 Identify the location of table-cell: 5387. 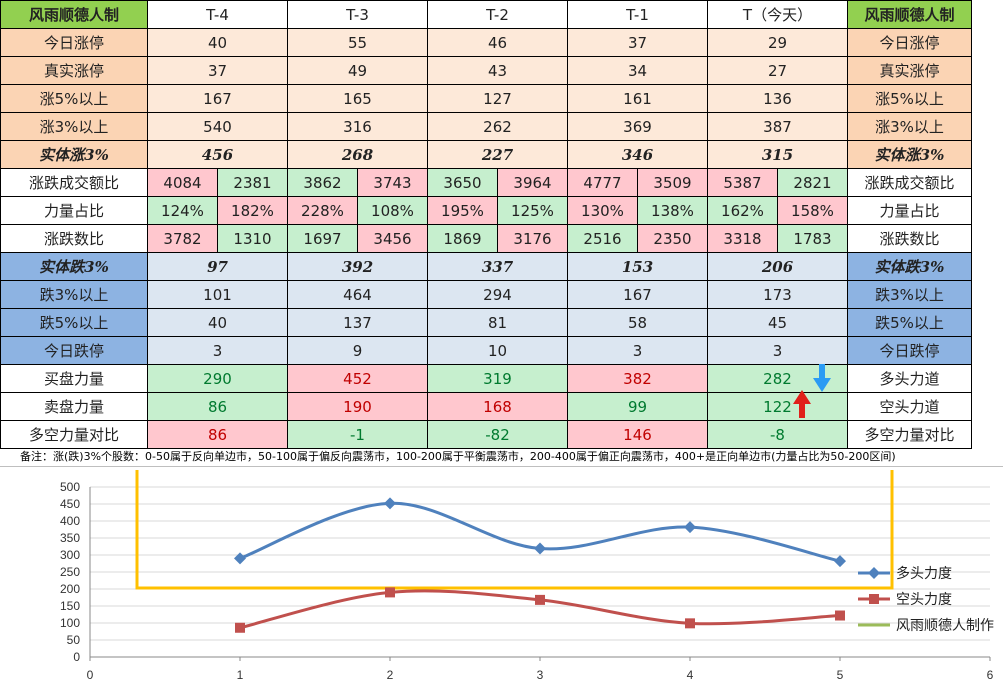
(742, 182).